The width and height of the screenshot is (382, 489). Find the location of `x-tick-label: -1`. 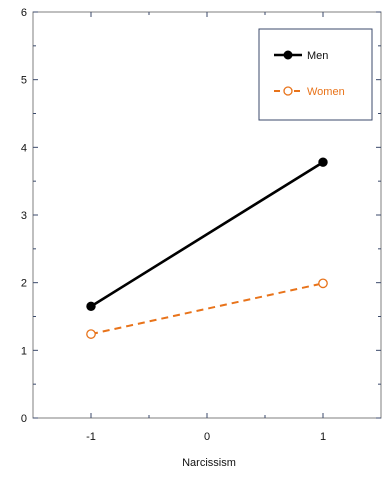

x-tick-label: -1 is located at coordinates (91, 437).